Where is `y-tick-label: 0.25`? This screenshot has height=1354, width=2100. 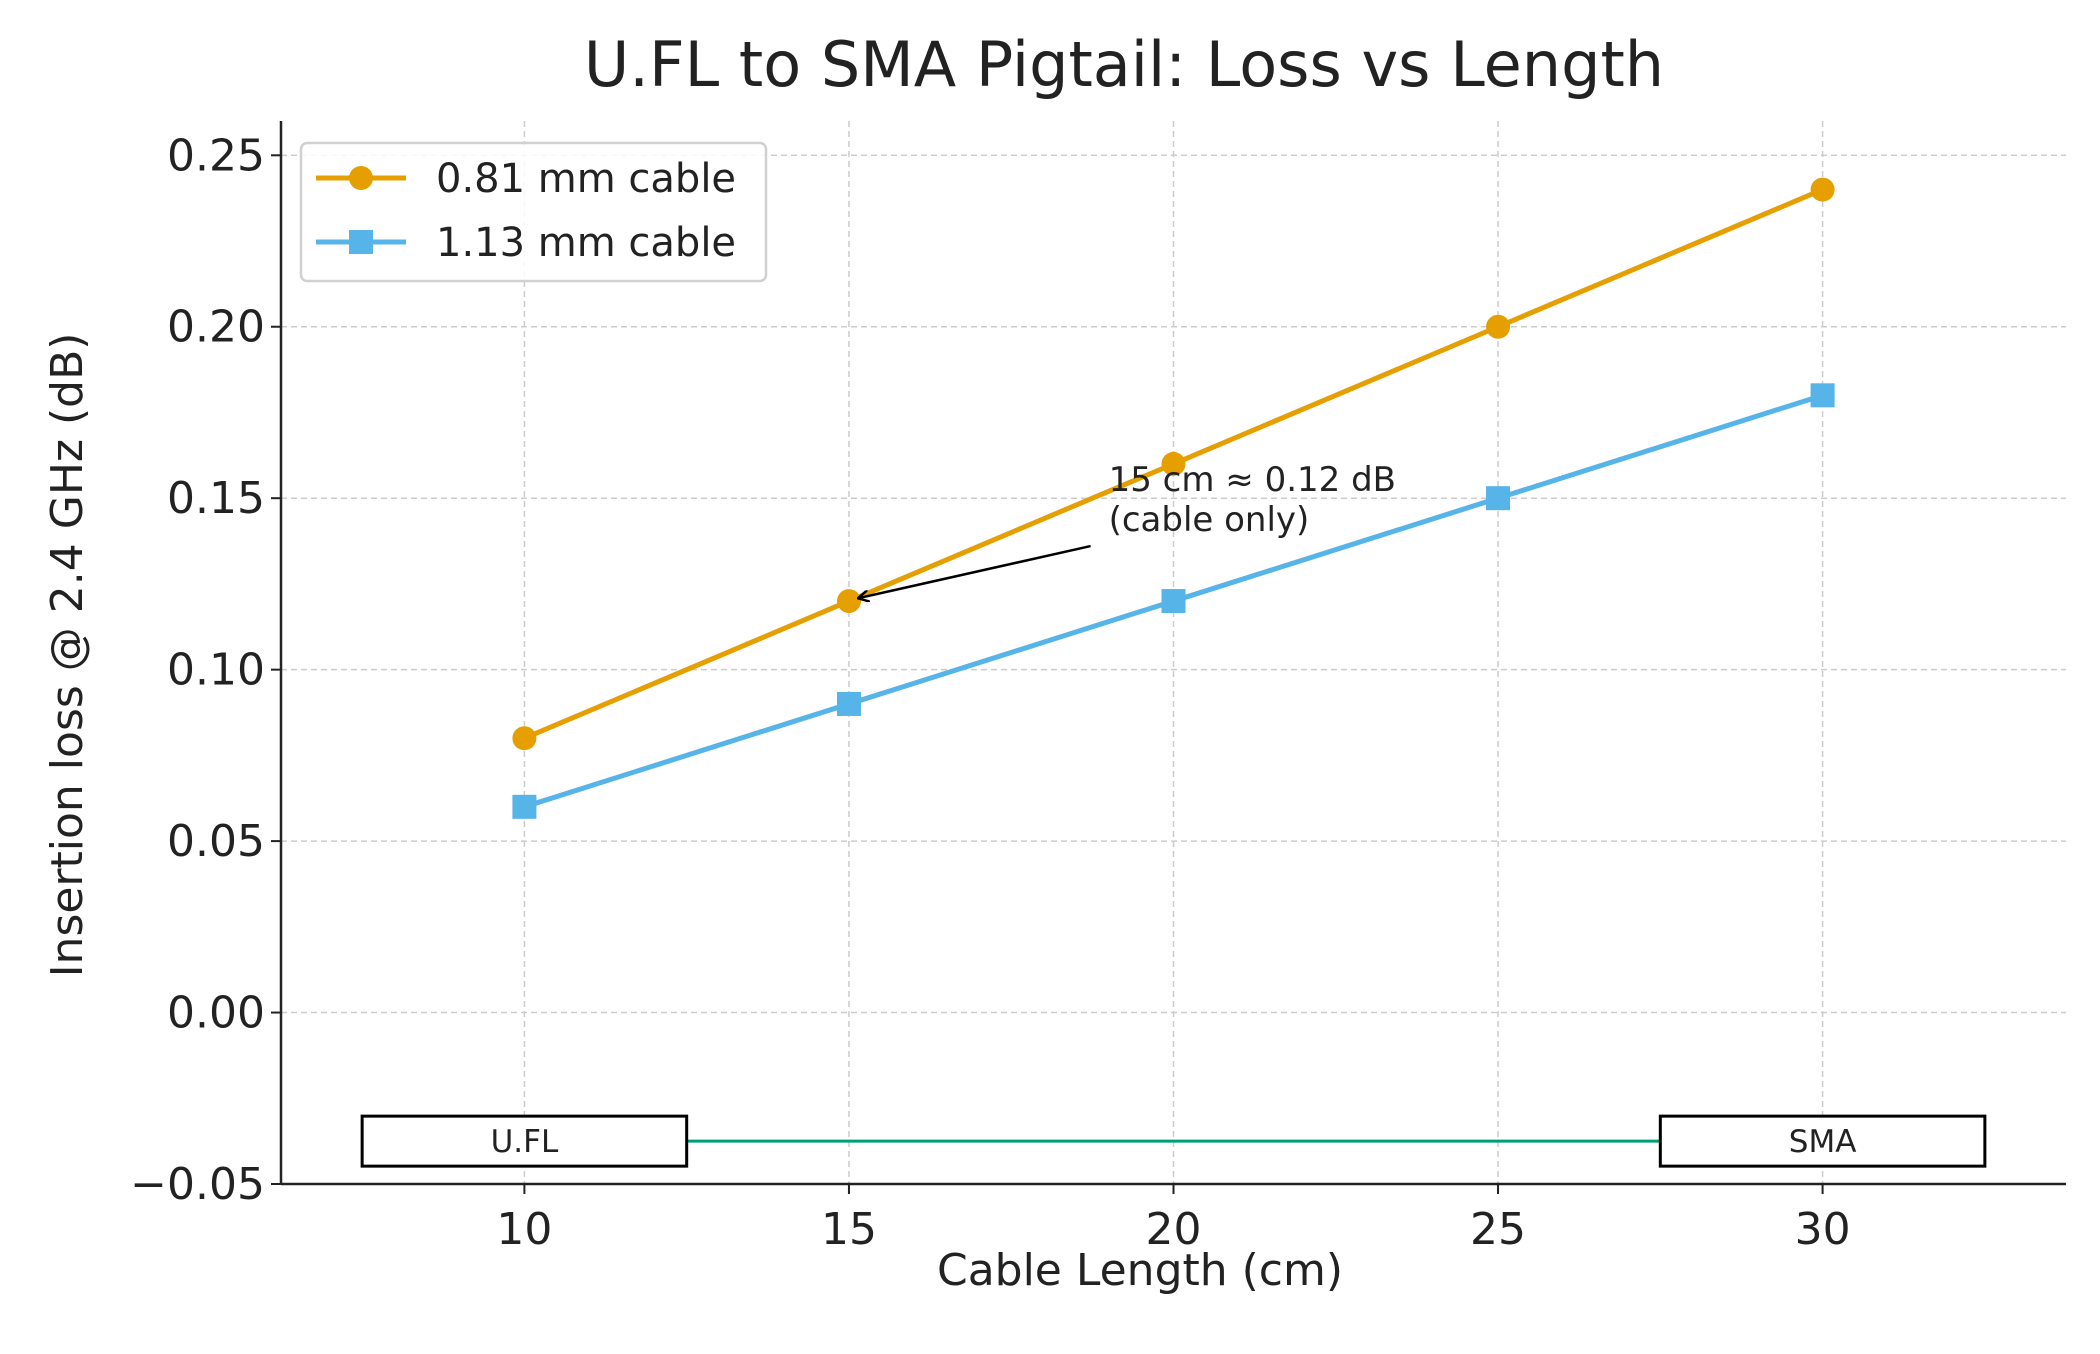
y-tick-label: 0.25 is located at coordinates (216, 155).